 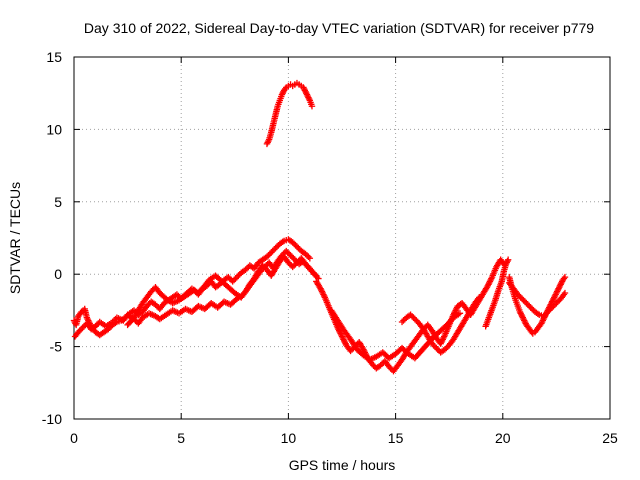 I want to click on x-tick-label: 5, so click(x=181, y=438).